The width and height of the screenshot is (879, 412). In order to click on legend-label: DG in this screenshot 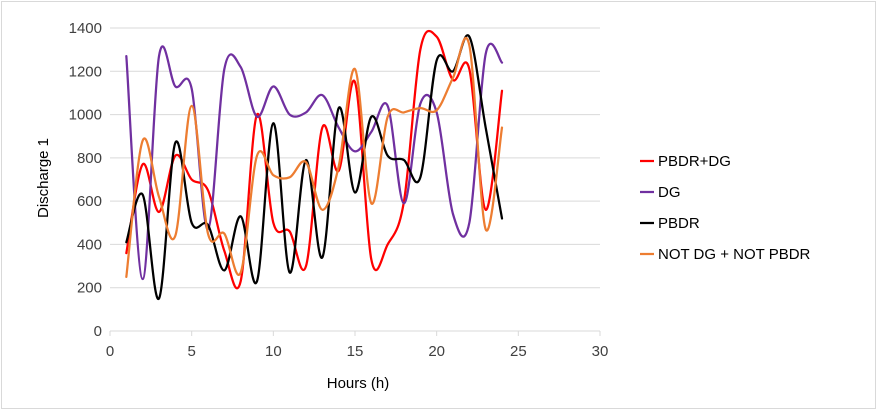, I will do `click(669, 192)`.